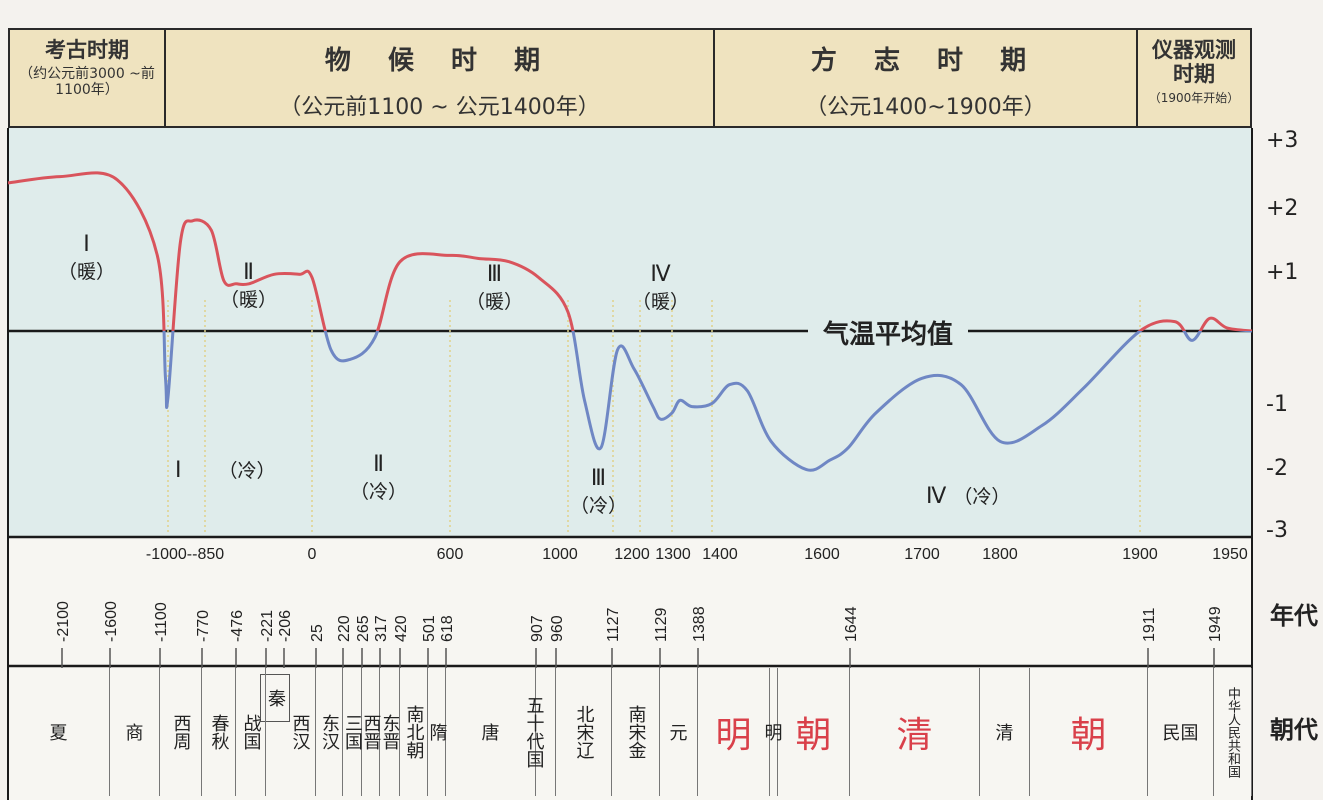  I want to click on dynasty-year-label: -1100, so click(161, 622).